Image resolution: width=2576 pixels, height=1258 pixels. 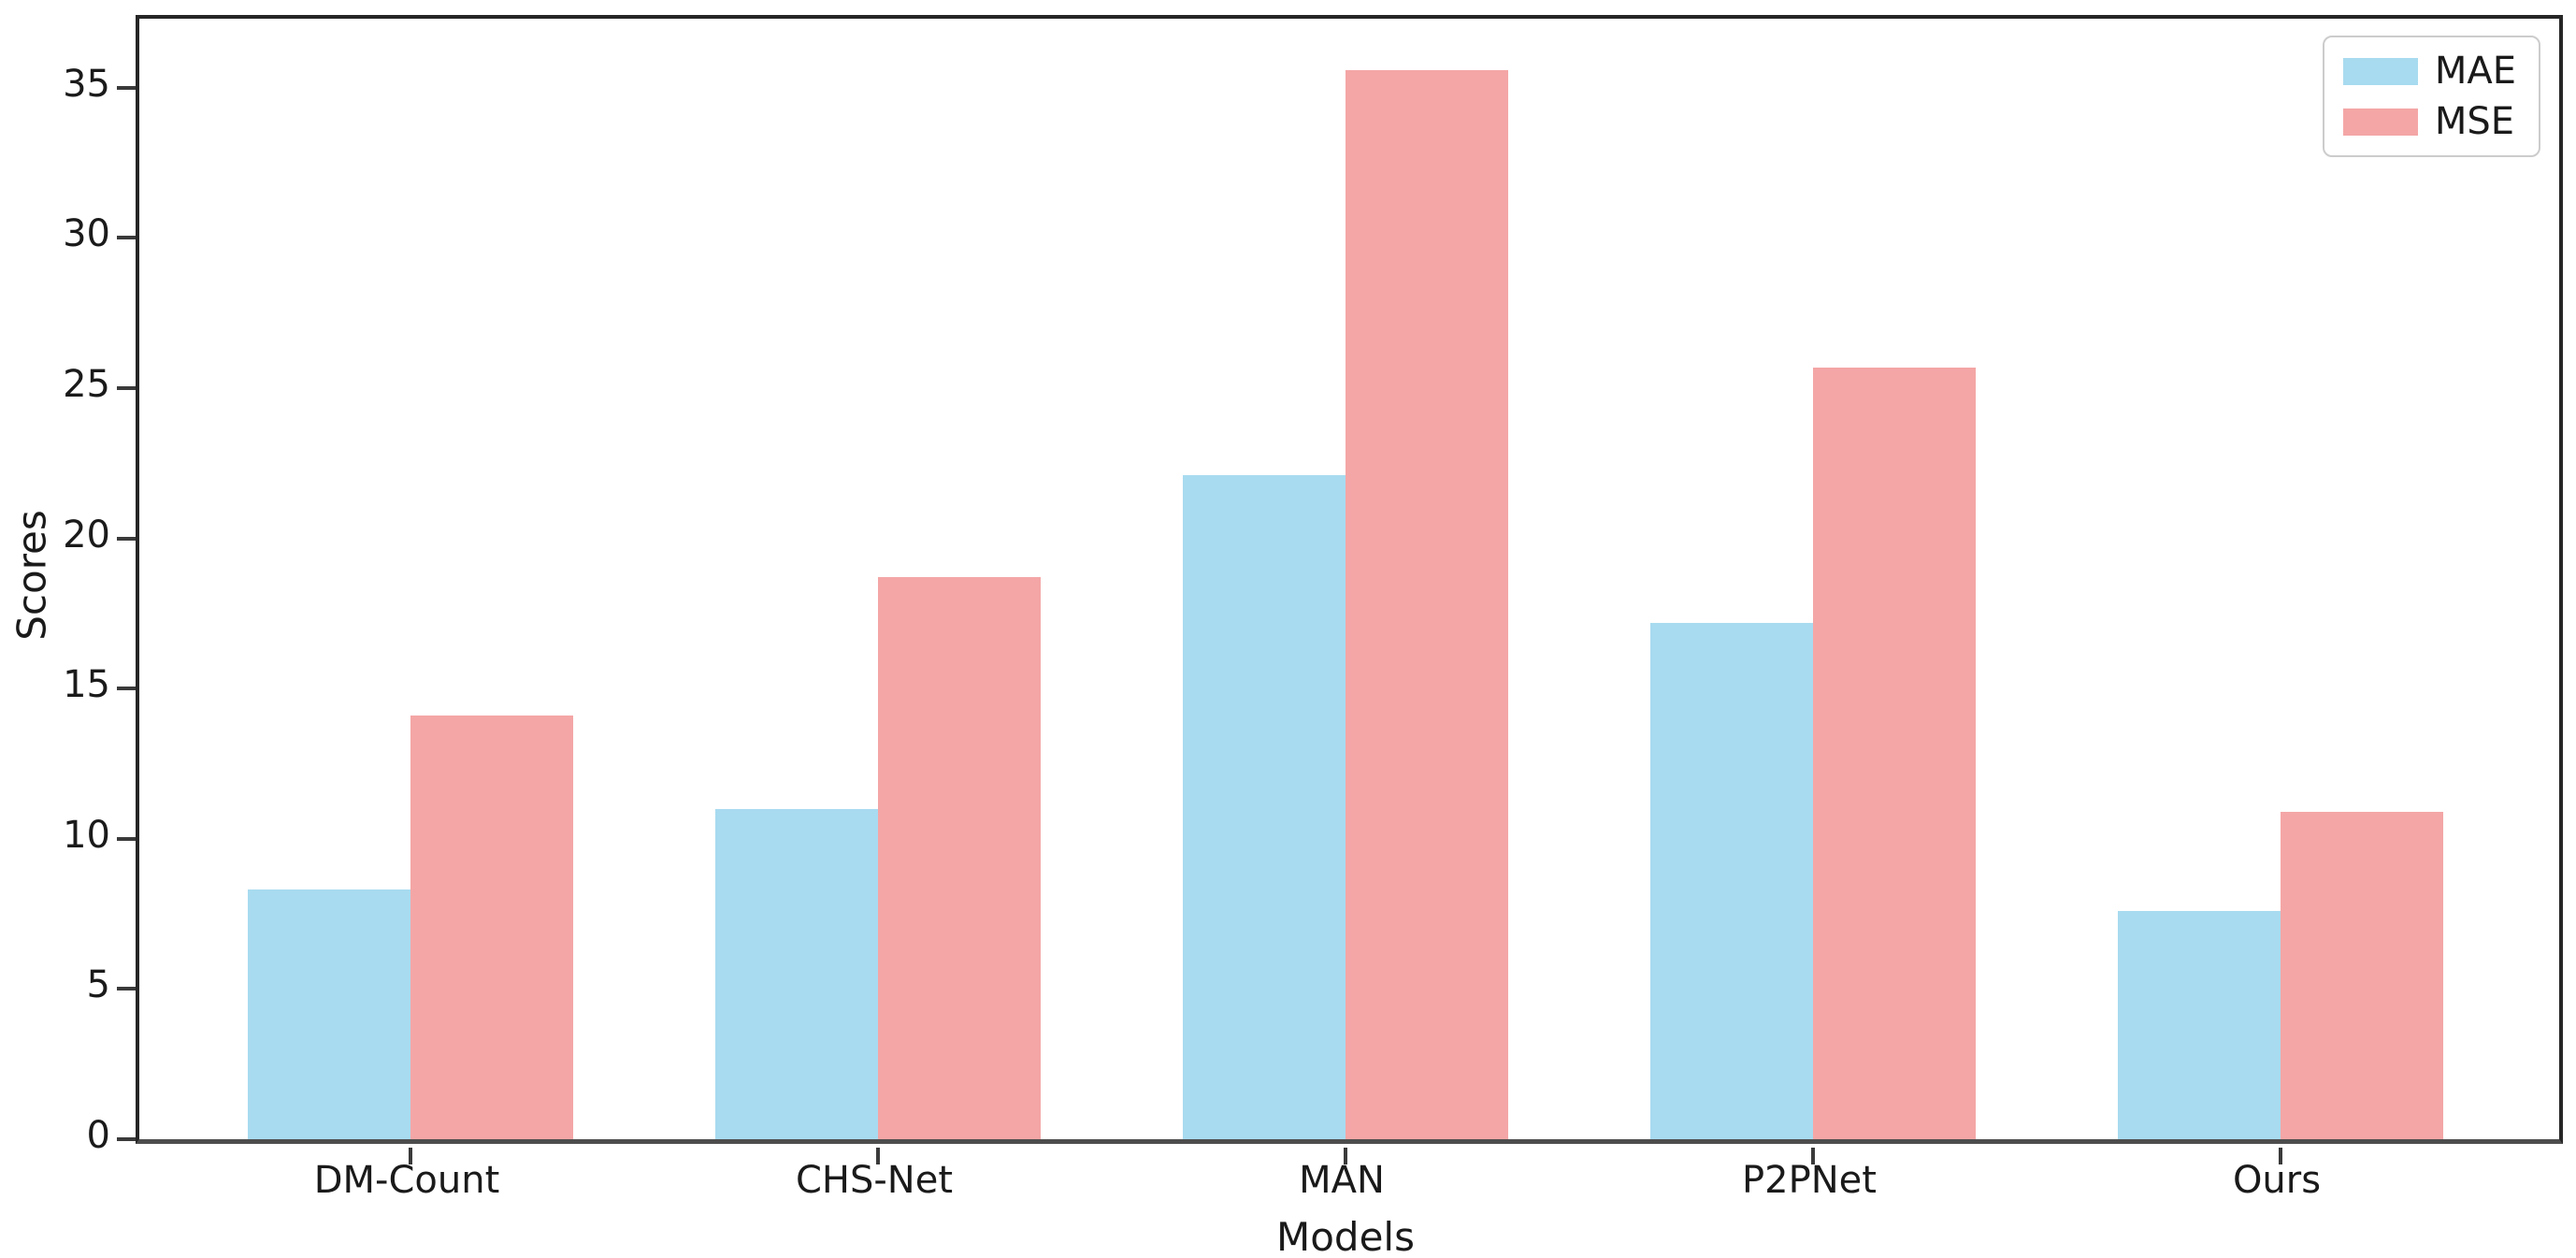 I want to click on legend-label-mae: MAE, so click(x=2475, y=71).